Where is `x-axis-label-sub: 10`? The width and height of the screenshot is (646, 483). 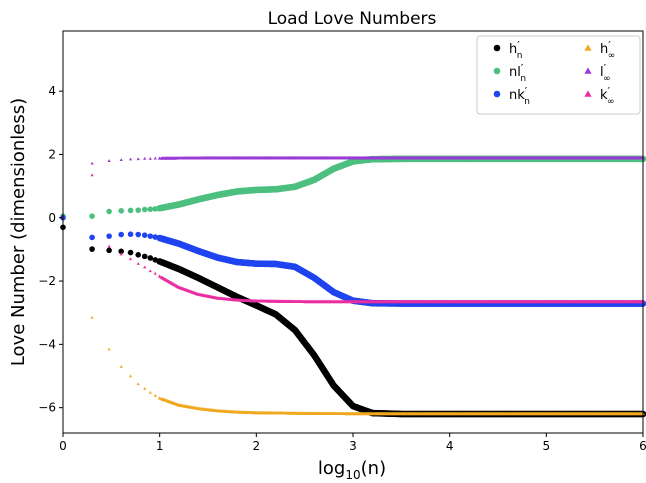 x-axis-label-sub: 10 is located at coordinates (352, 475).